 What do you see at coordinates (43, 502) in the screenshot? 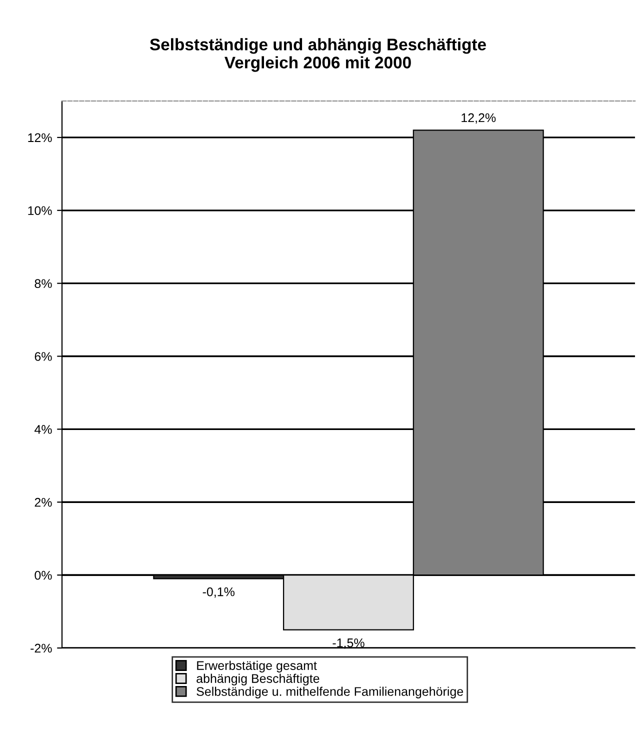
I see `y-tick-label: 2%` at bounding box center [43, 502].